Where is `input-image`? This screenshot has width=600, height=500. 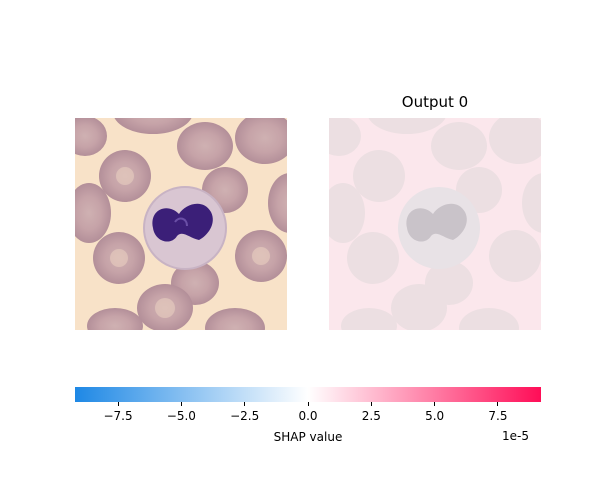 input-image is located at coordinates (181, 224).